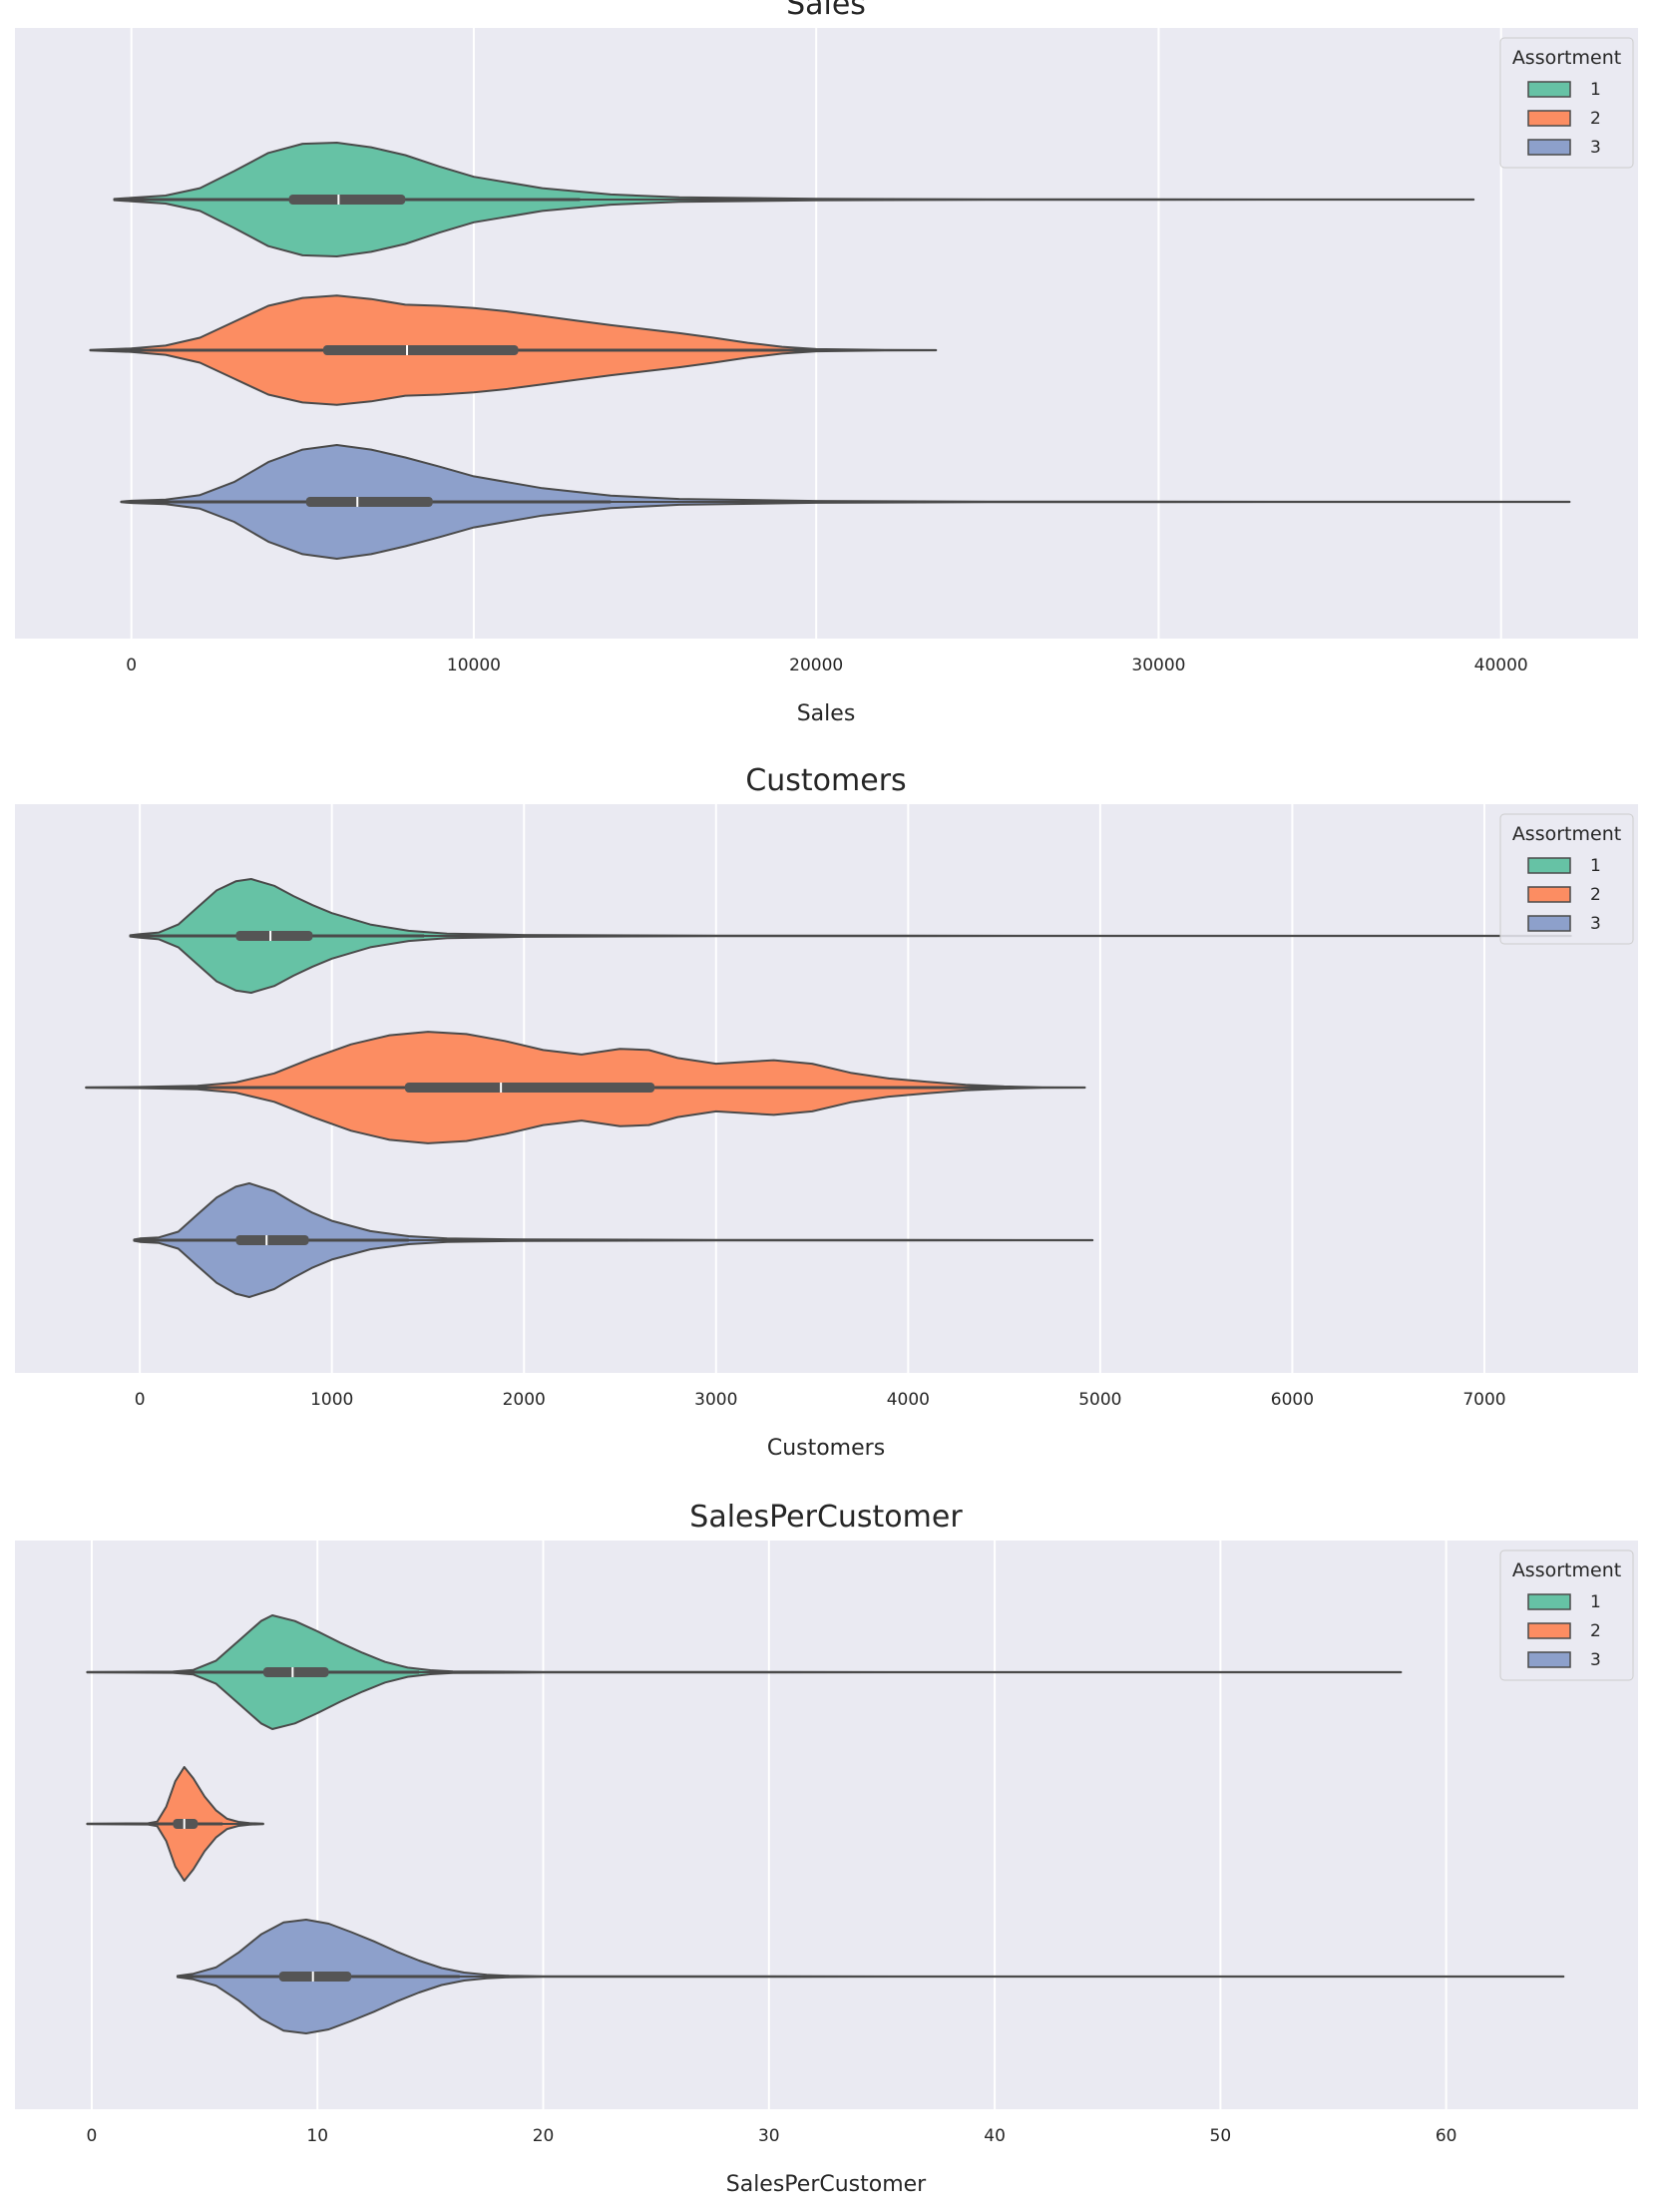 Image resolution: width=1653 pixels, height=2212 pixels. I want to click on x-tick-label: 20000, so click(816, 666).